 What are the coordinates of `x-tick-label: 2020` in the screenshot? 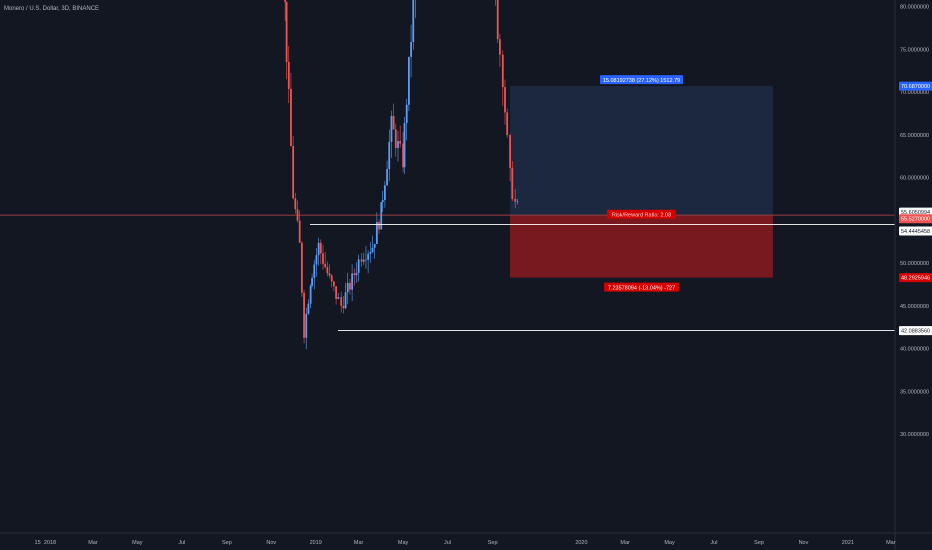 It's located at (581, 543).